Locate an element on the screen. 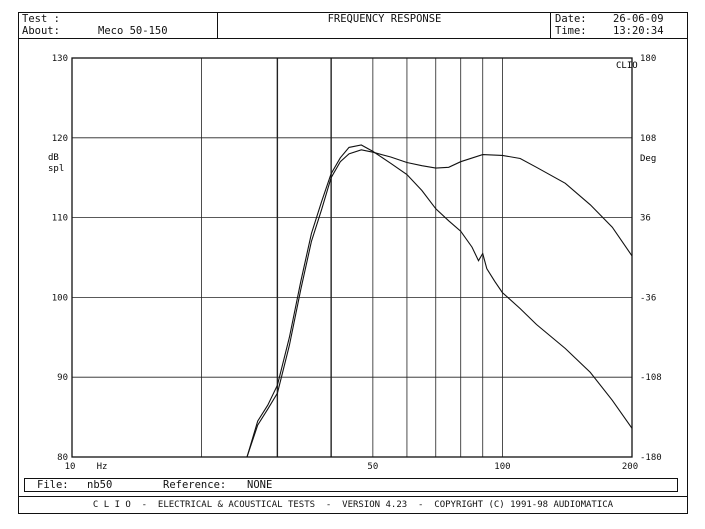  left-tick-label: 130 is located at coordinates (60, 59).